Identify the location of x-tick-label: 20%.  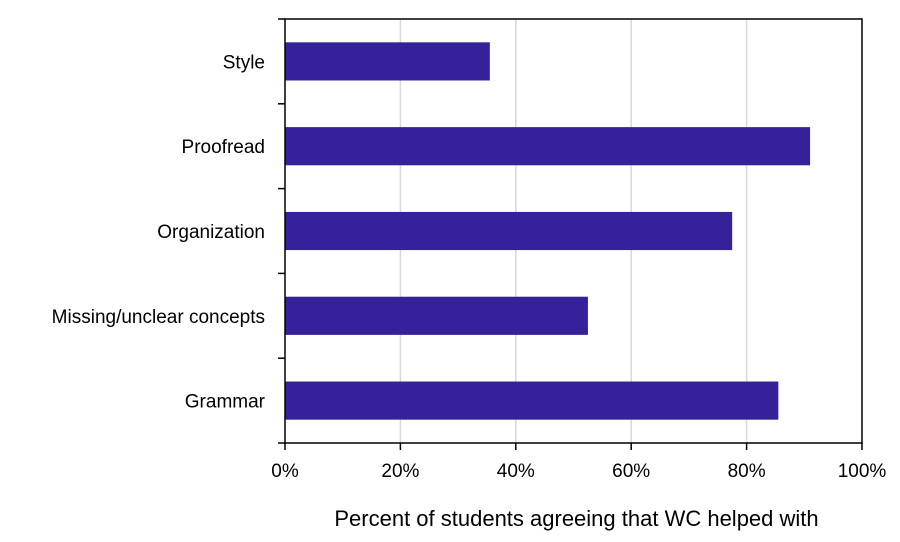
(400, 471).